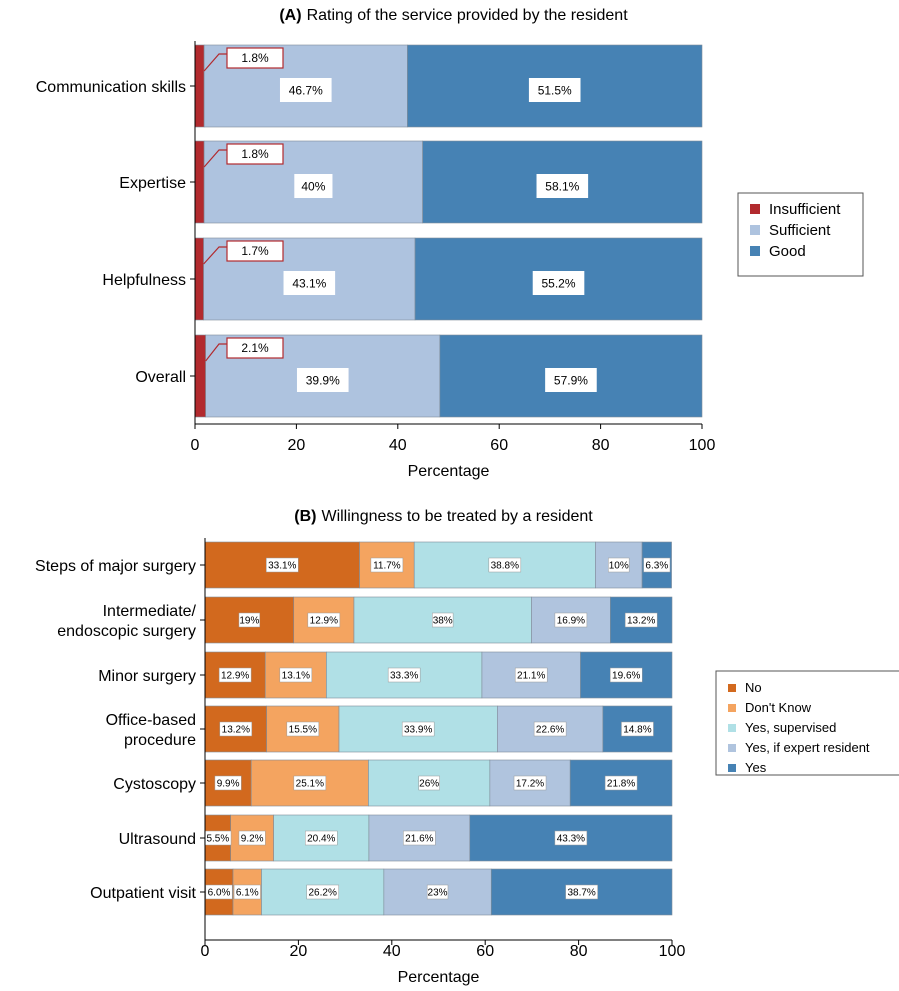 This screenshot has width=899, height=991. I want to click on data-label: 1.7%, so click(255, 251).